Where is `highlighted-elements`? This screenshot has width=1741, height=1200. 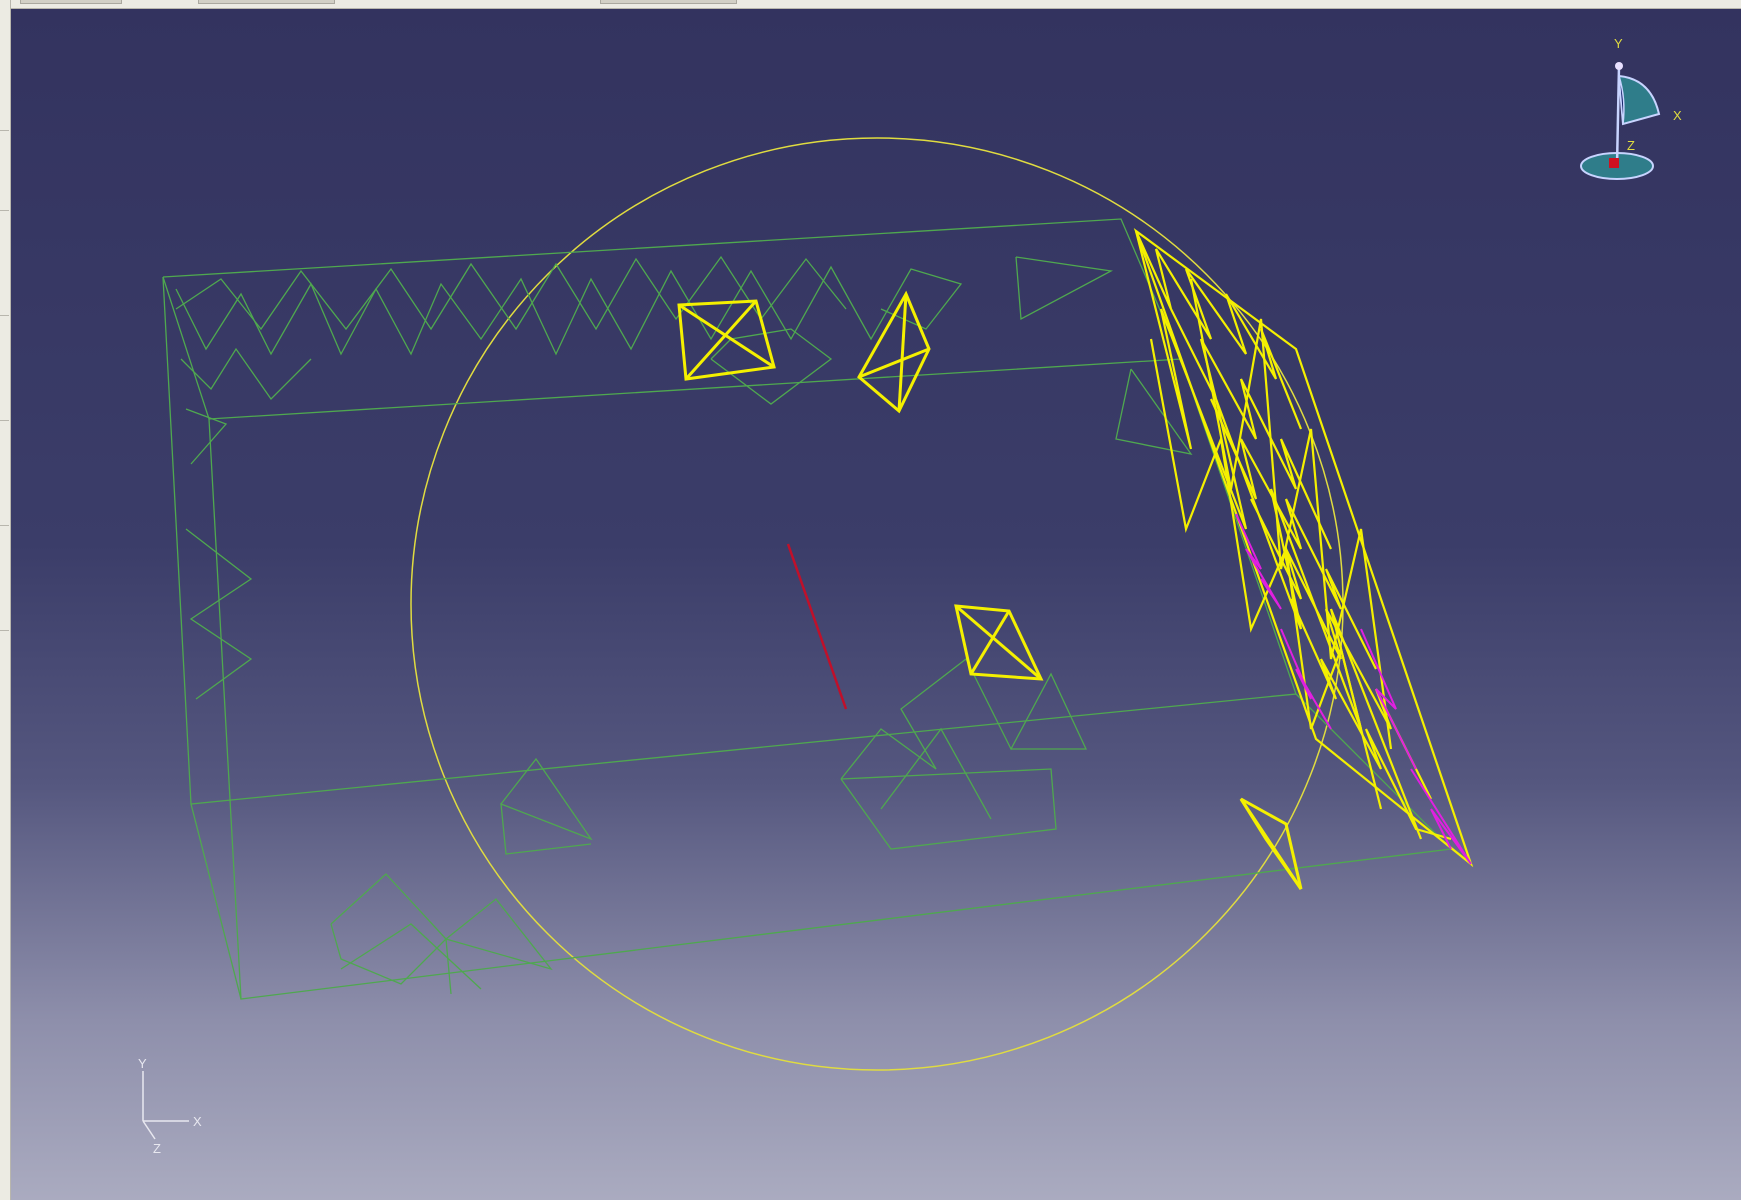
highlighted-elements is located at coordinates (1353, 689).